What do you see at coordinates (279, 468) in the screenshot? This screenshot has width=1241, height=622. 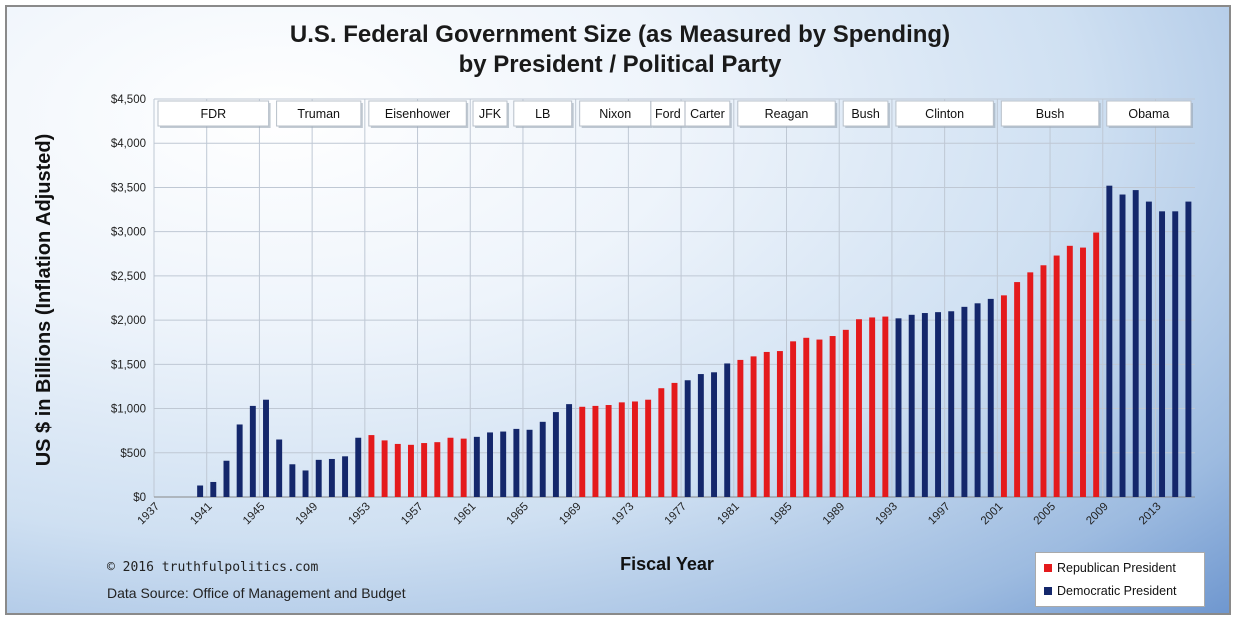 I see `bar-1946` at bounding box center [279, 468].